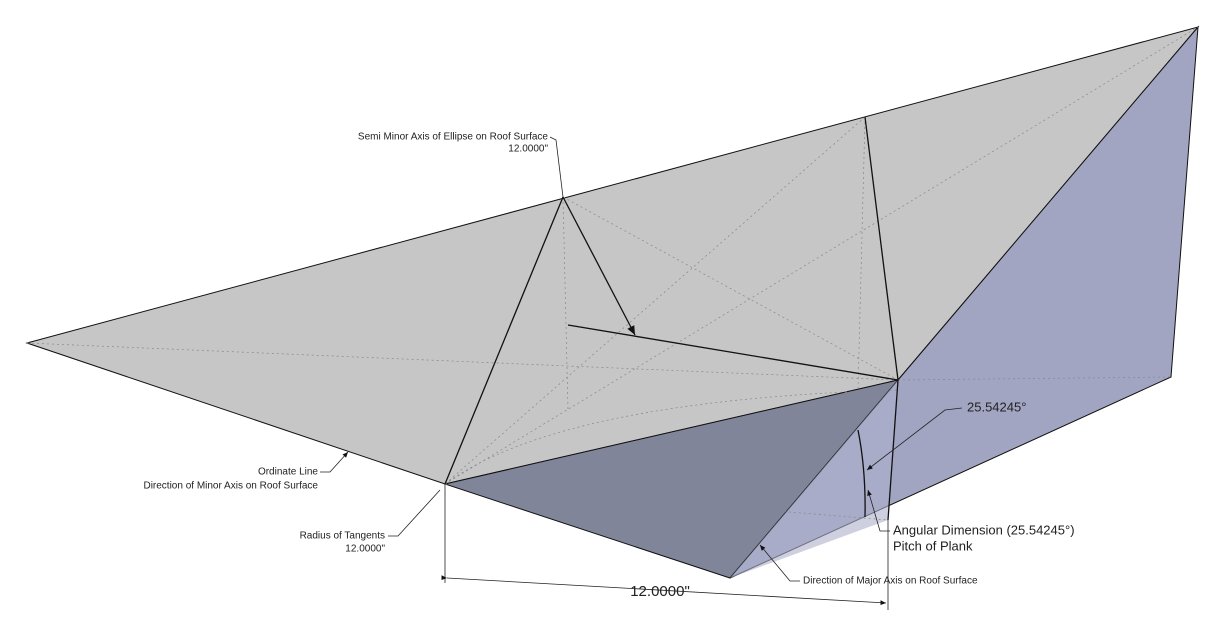 The width and height of the screenshot is (1230, 624). What do you see at coordinates (984, 529) in the screenshot?
I see `label: Angular Dimension (25.54245°)` at bounding box center [984, 529].